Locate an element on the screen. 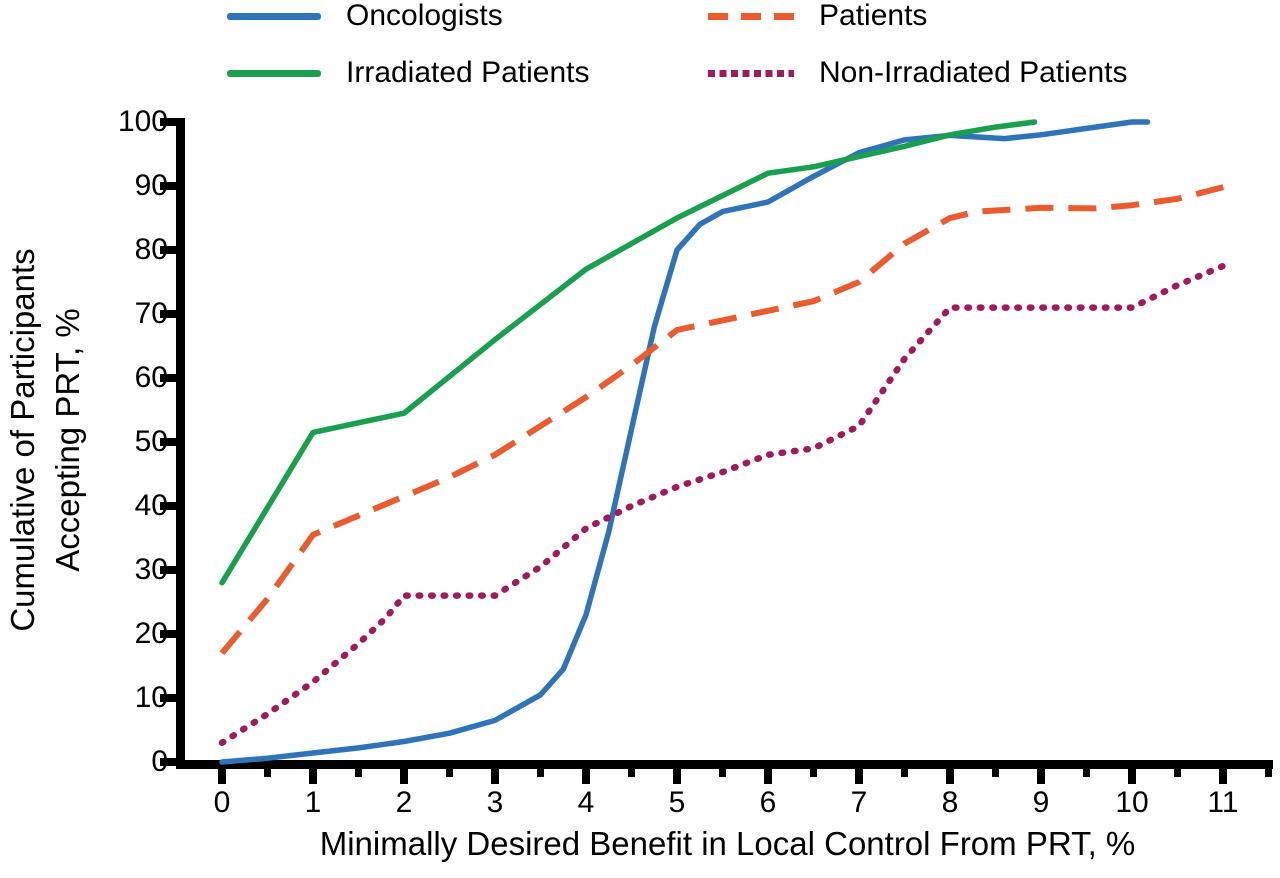 This screenshot has height=878, width=1280. x-tick-label-6: 6 is located at coordinates (768, 802).